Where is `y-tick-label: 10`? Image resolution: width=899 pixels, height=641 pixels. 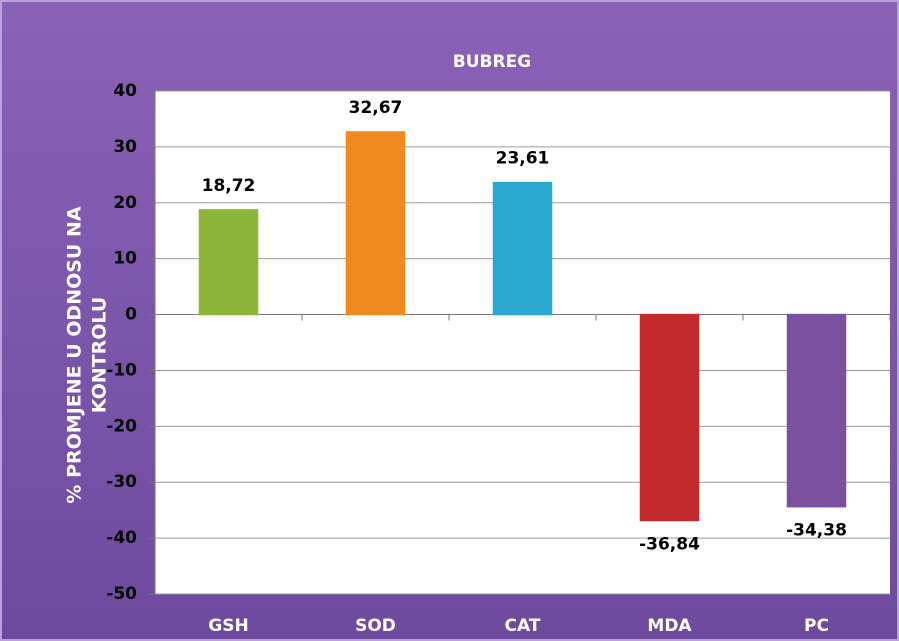
y-tick-label: 10 is located at coordinates (125, 259).